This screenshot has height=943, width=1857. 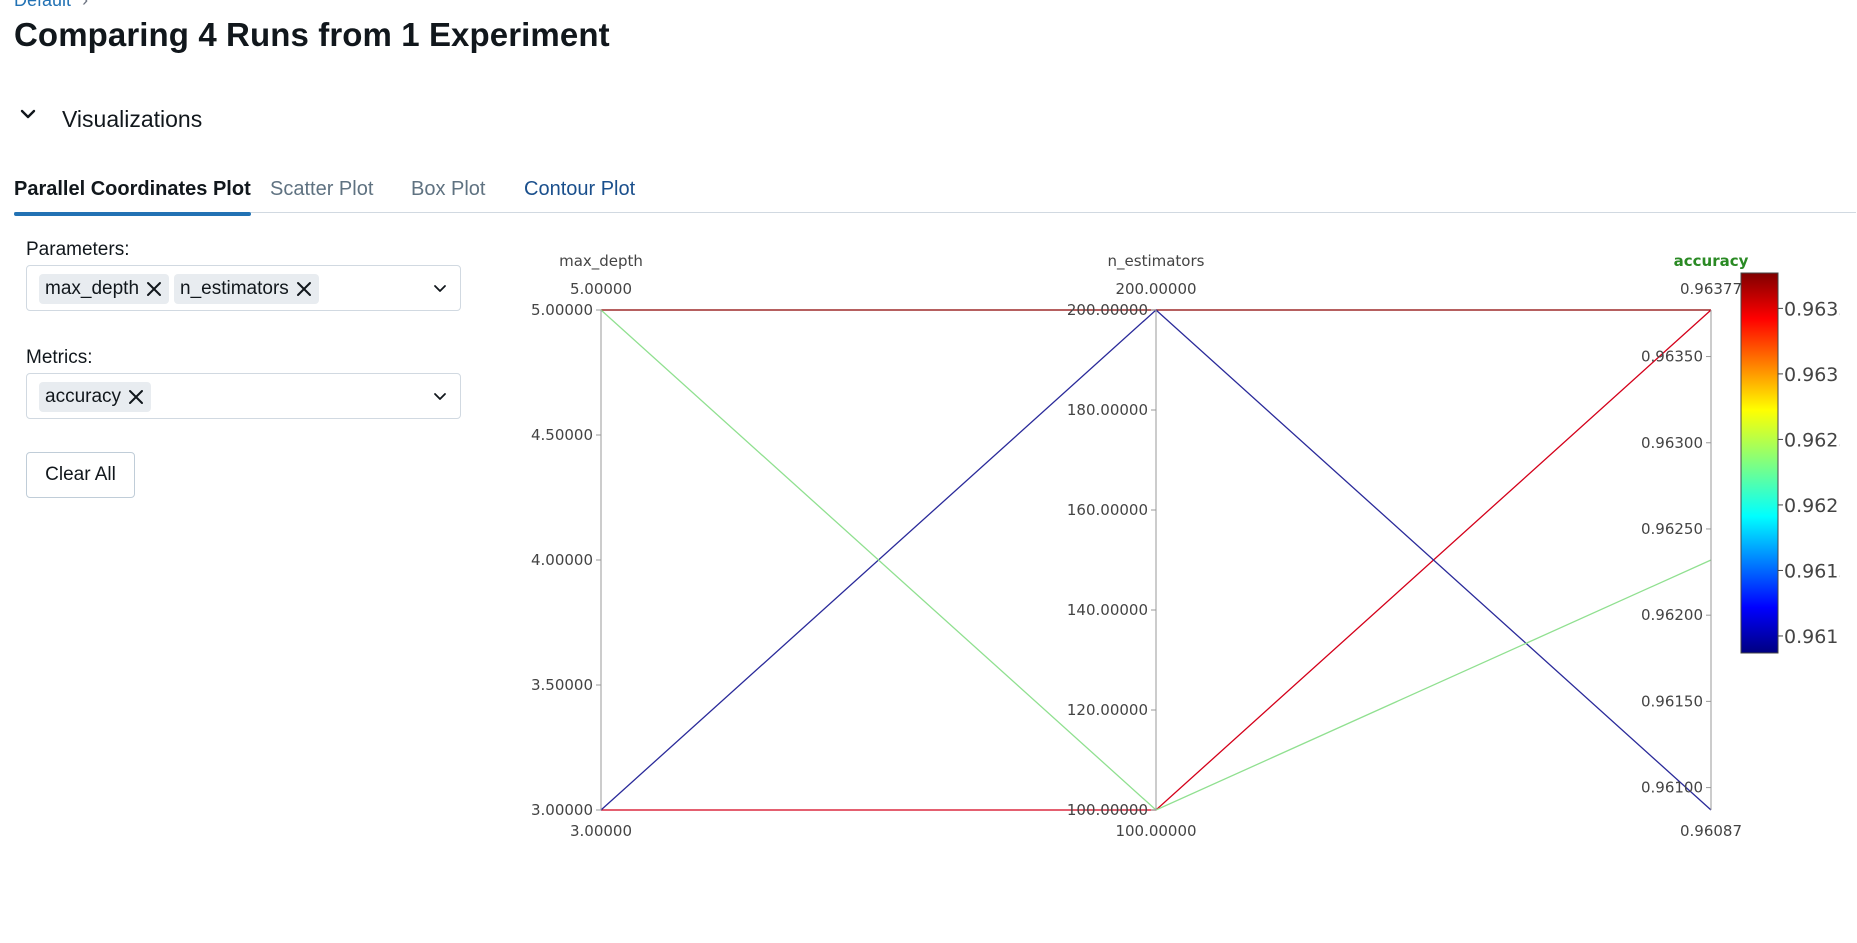 What do you see at coordinates (562, 435) in the screenshot?
I see `axis-tick-label: 4.50000` at bounding box center [562, 435].